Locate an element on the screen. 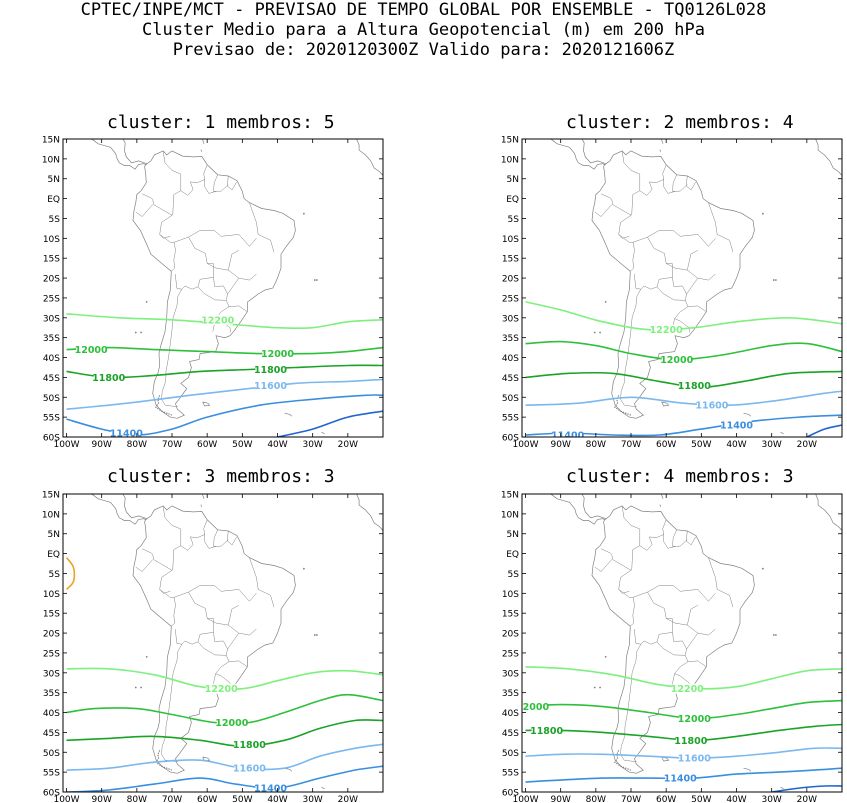 The width and height of the screenshot is (847, 803). lon-label: 40W is located at coordinates (277, 799).